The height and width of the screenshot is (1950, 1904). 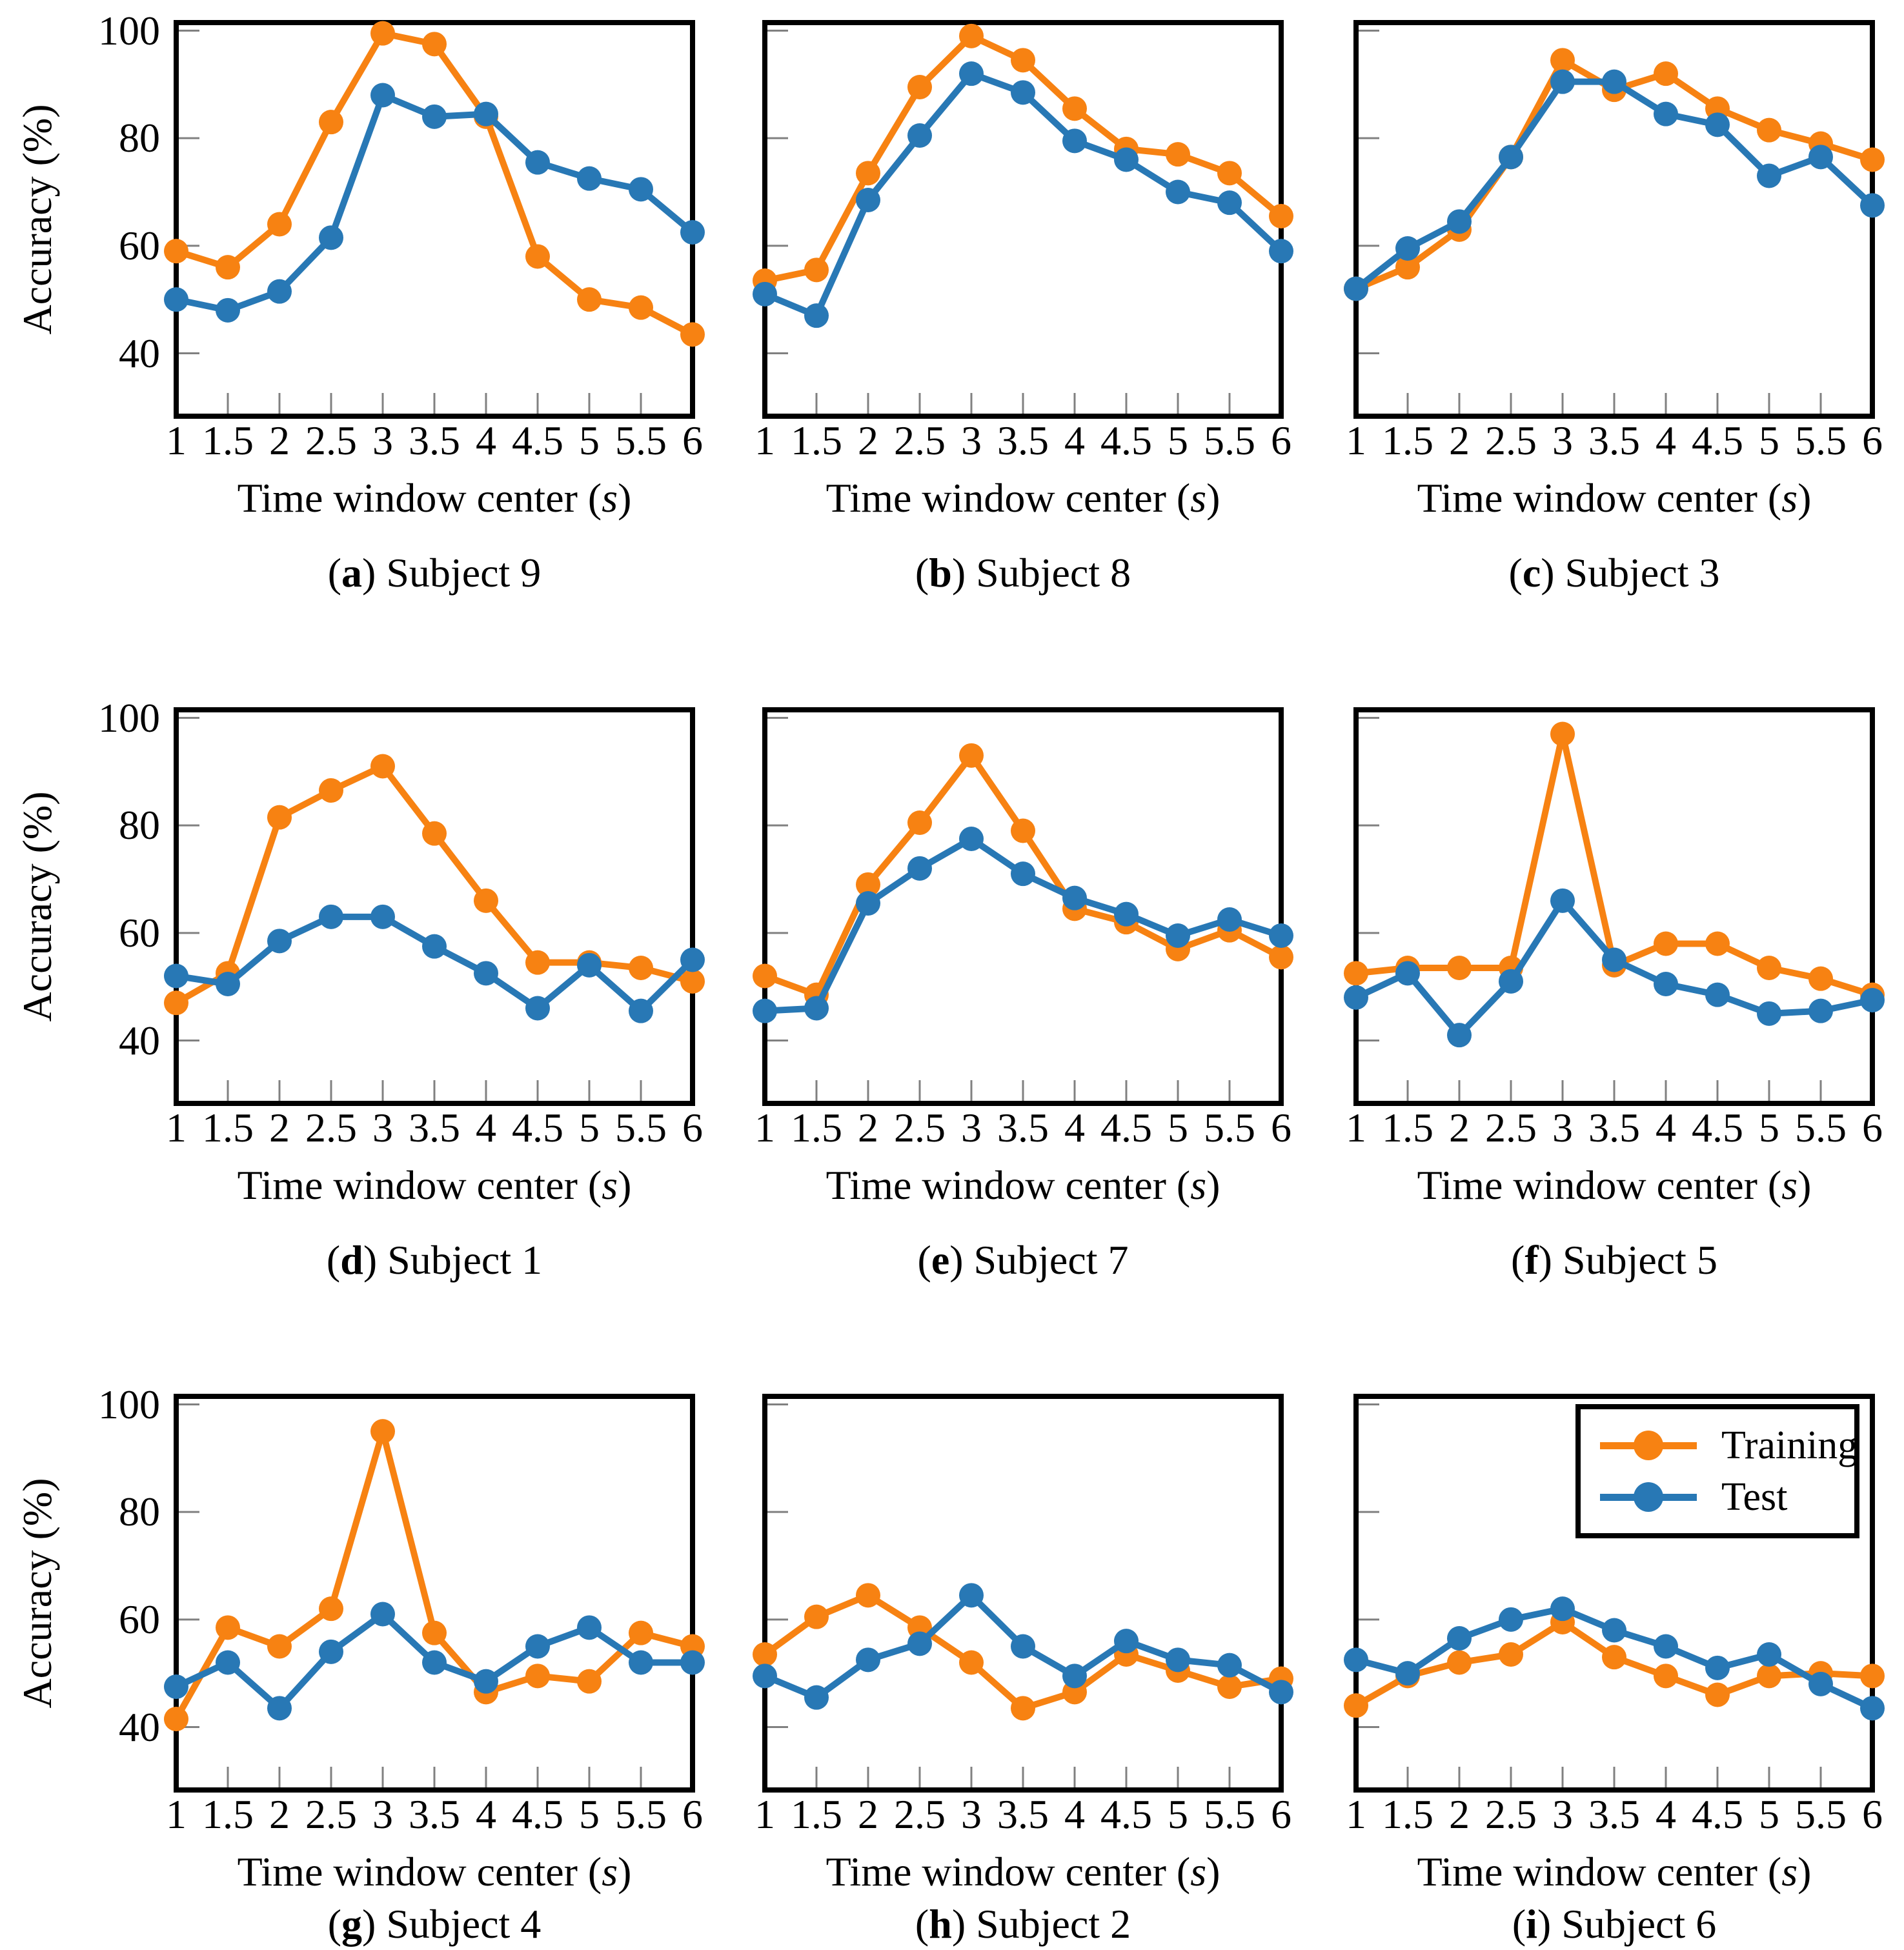 I want to click on caption-letter: f, so click(x=1532, y=1260).